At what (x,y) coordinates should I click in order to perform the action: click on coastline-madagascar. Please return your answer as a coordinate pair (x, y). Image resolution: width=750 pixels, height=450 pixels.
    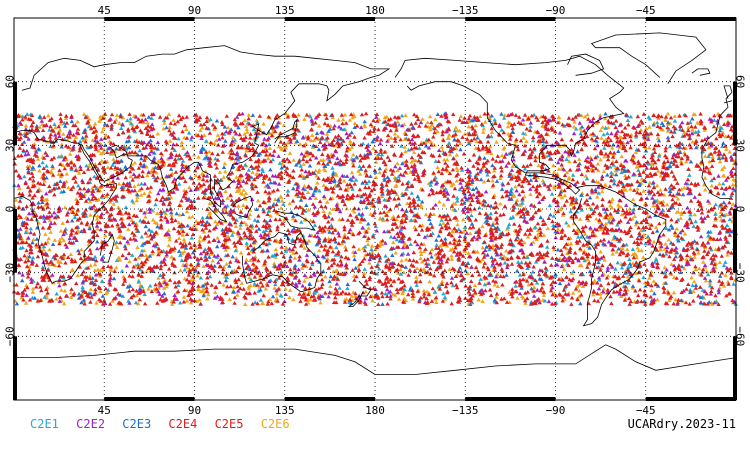
    Looking at the image, I should click on (107, 248).